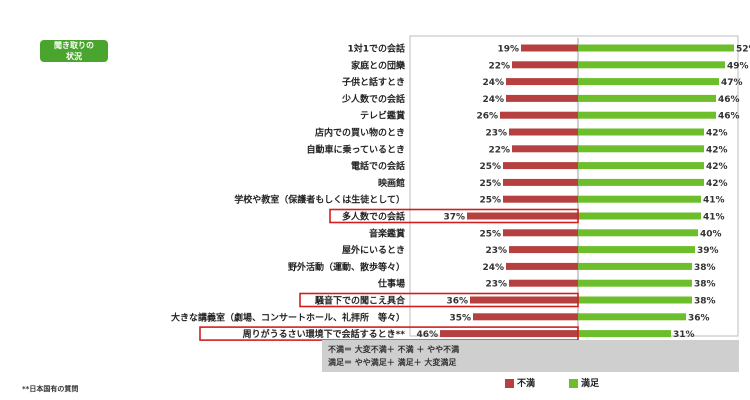 Image resolution: width=750 pixels, height=400 pixels. Describe the element at coordinates (530, 356) in the screenshot. I see `definition-box: 不満＝ 大変不満＋ 不満 ＋ やや不満 満足＝ やや満足＋ 満足＋ 大変満足` at that location.